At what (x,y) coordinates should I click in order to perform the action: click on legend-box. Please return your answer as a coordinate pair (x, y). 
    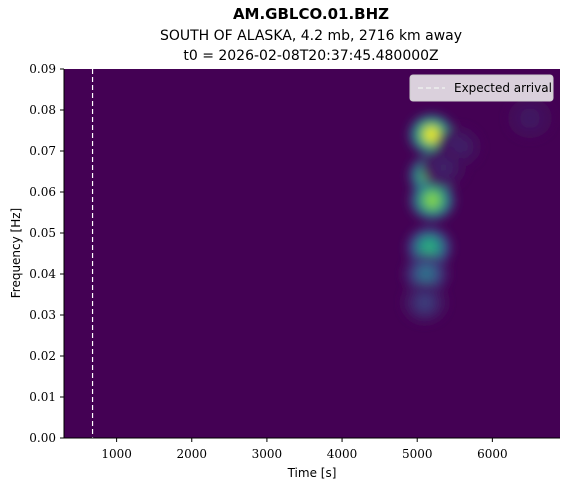
    Looking at the image, I should click on (481, 88).